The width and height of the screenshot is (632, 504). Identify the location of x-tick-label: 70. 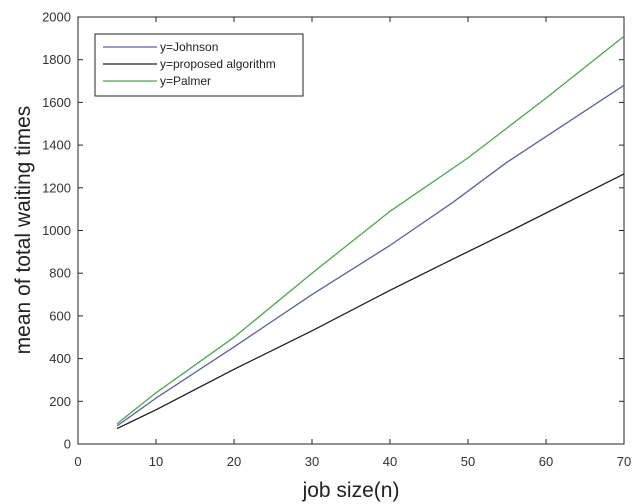
(624, 461).